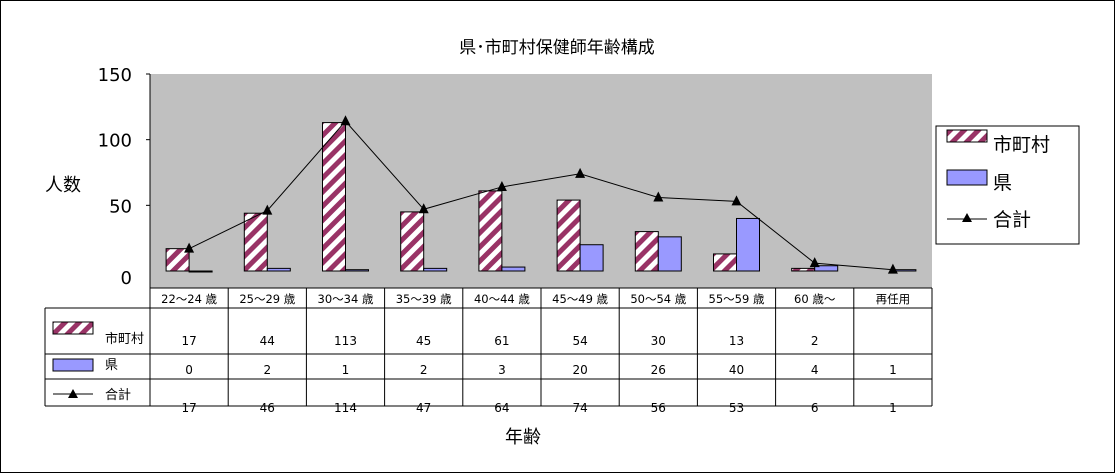  What do you see at coordinates (736, 370) in the screenshot?
I see `table-cell-value: 40` at bounding box center [736, 370].